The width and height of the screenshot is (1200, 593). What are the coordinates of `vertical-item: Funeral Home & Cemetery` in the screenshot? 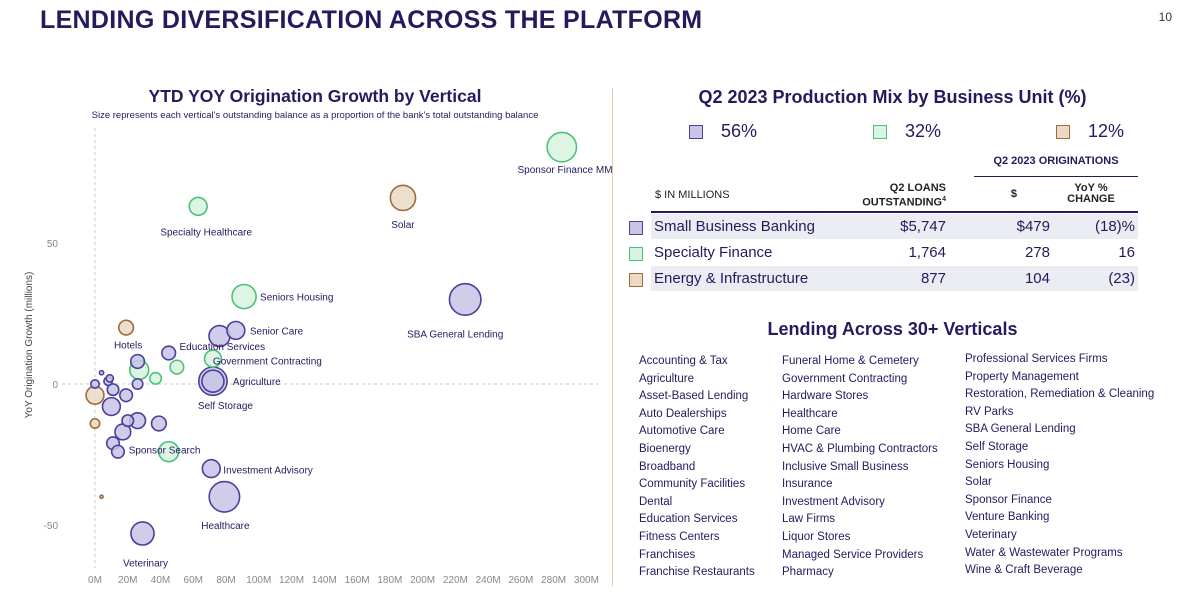 It's located at (850, 361).